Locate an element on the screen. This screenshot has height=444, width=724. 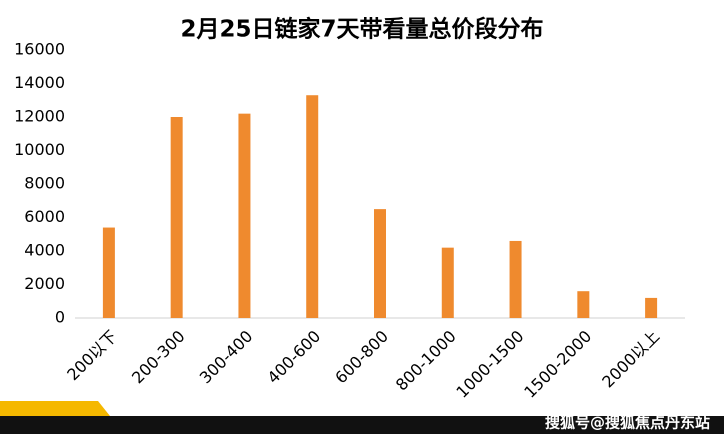
y-tick-label: 12000 is located at coordinates (39, 116).